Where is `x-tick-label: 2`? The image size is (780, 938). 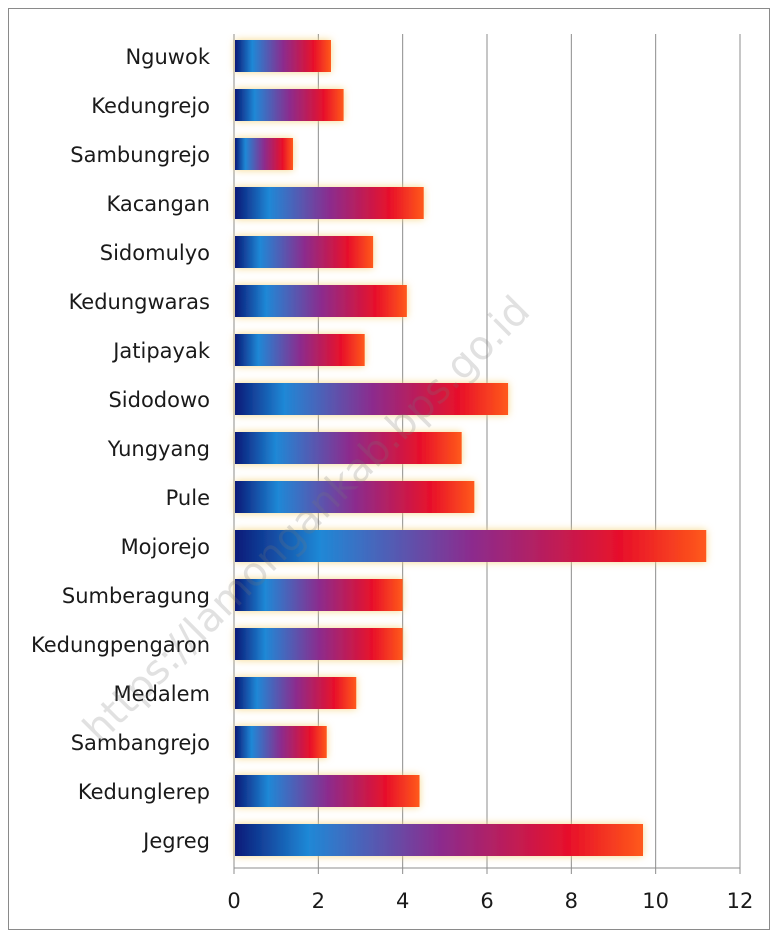 x-tick-label: 2 is located at coordinates (318, 901).